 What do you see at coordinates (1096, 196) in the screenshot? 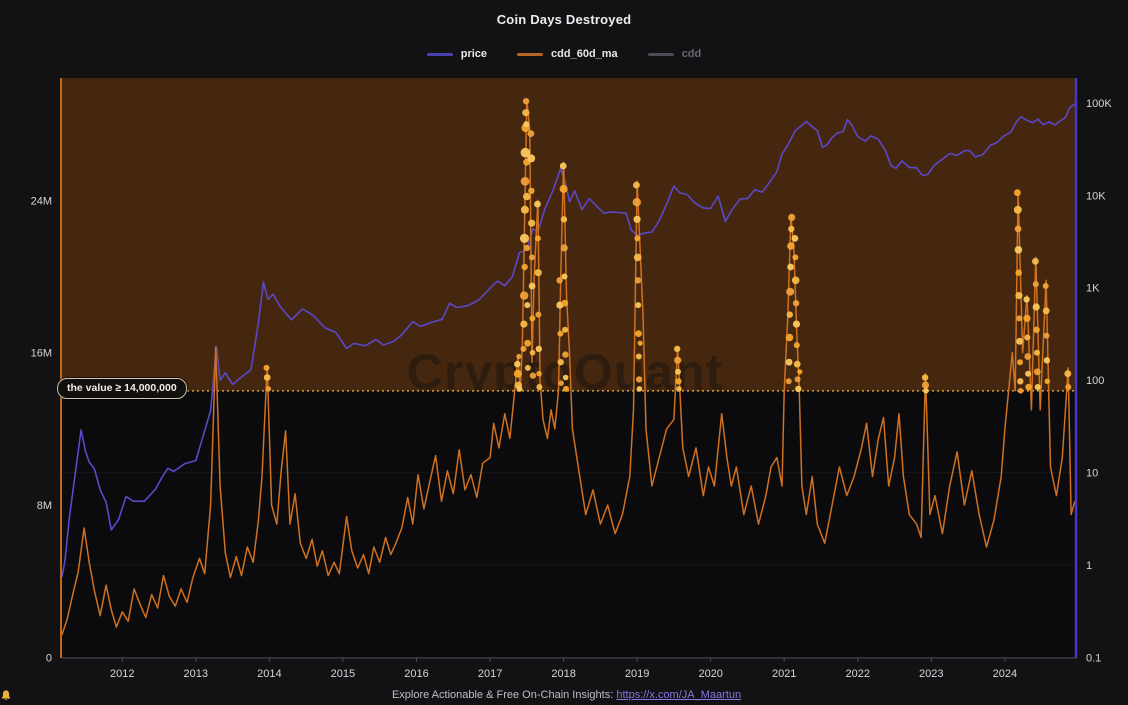
I see `svg-text: 10K` at bounding box center [1096, 196].